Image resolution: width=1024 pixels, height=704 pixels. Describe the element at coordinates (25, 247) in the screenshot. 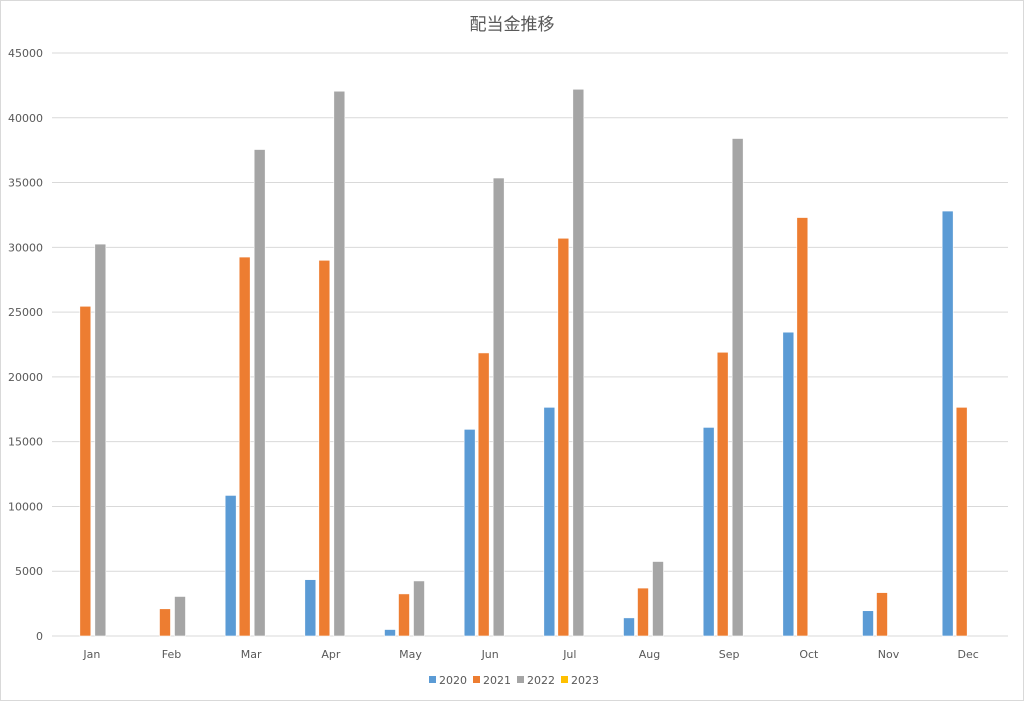

I see `y-tick-label: 30000` at that location.